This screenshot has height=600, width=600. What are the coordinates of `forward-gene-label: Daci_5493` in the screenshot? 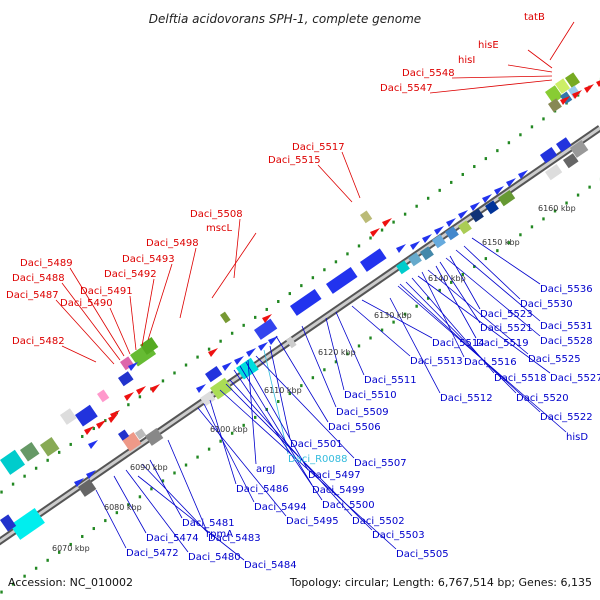 It's located at (148, 259).